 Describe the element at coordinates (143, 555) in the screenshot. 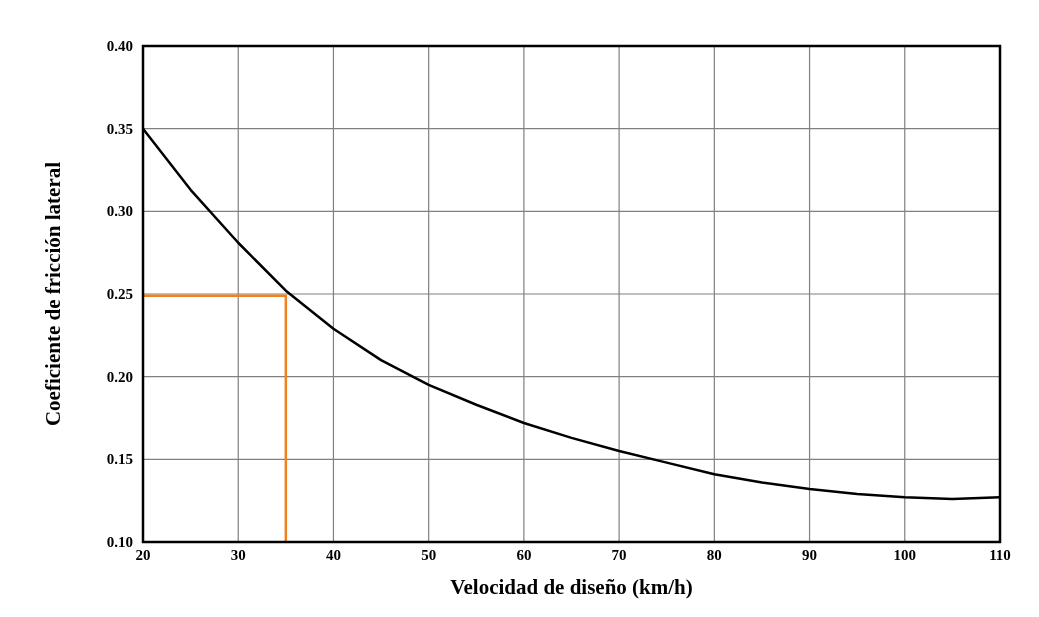

I see `x-tick-label: 20` at that location.